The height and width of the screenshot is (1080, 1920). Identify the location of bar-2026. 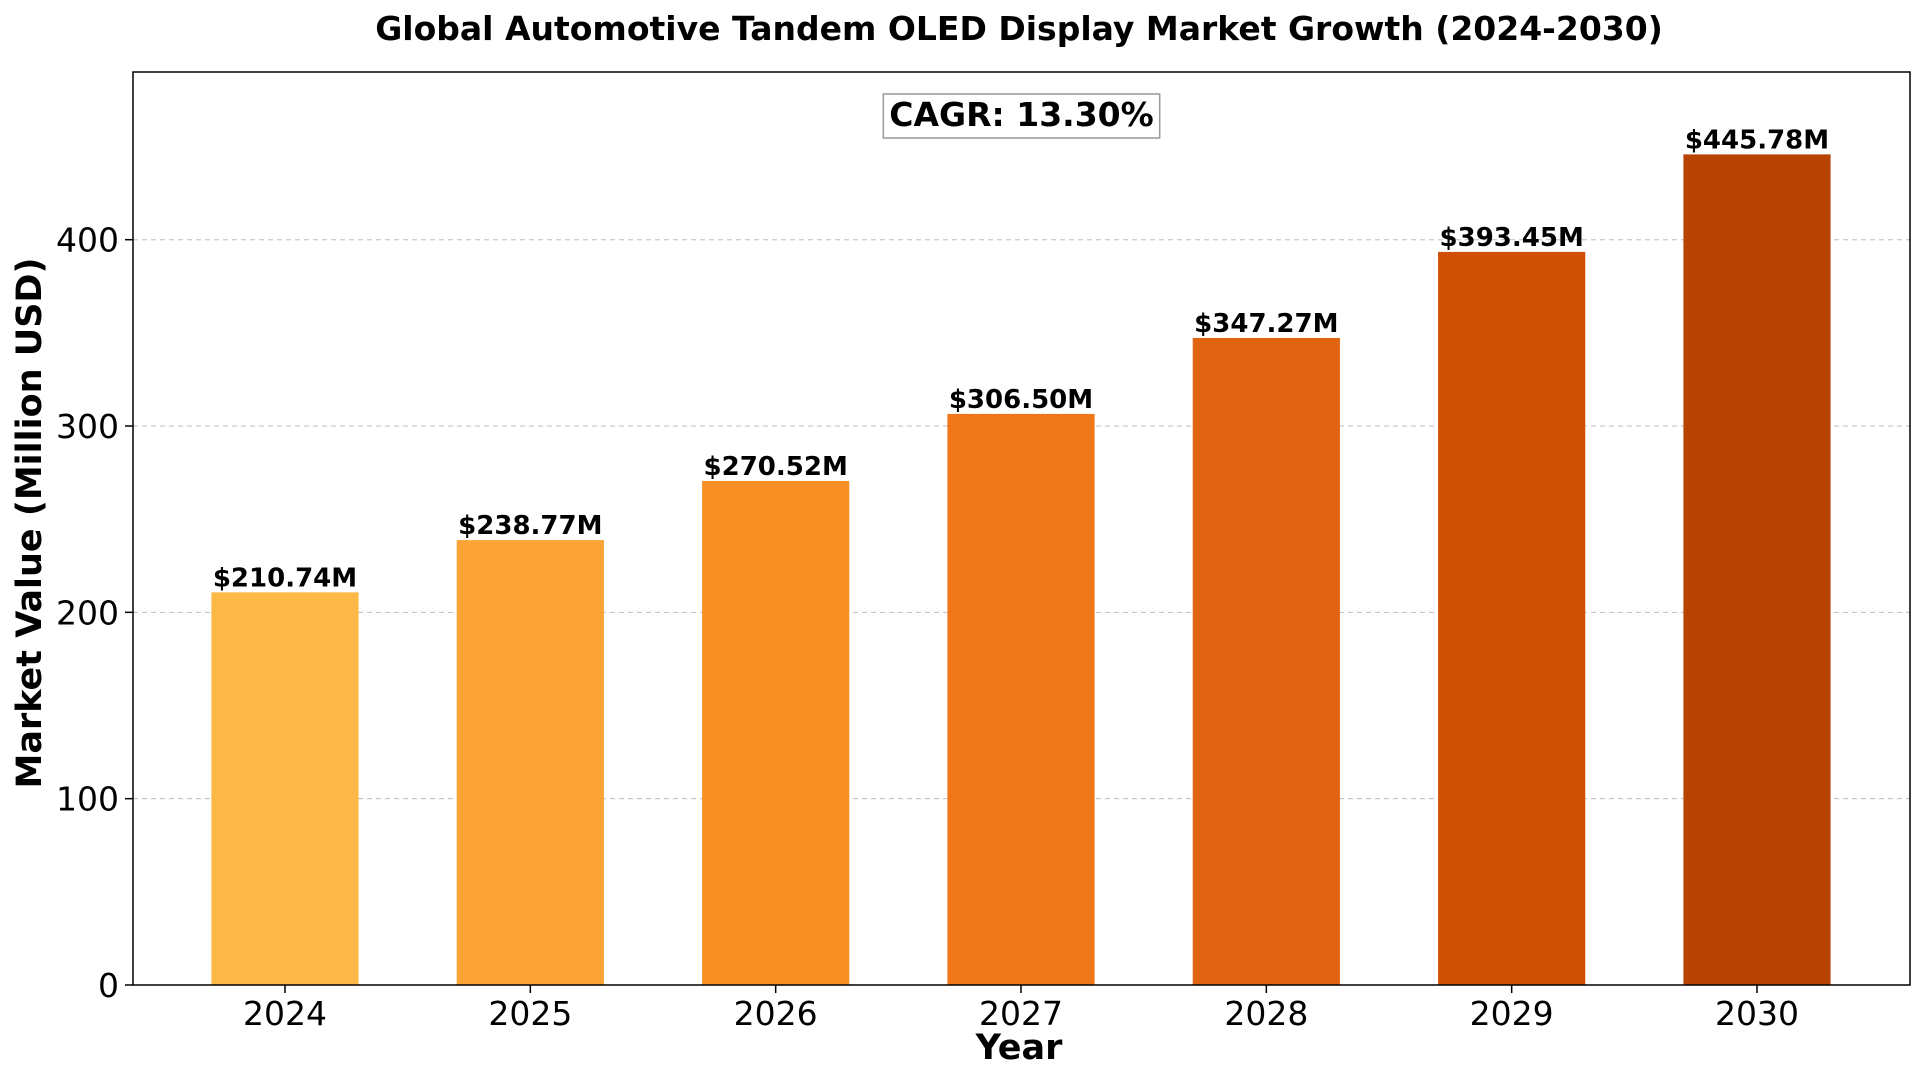
(776, 732).